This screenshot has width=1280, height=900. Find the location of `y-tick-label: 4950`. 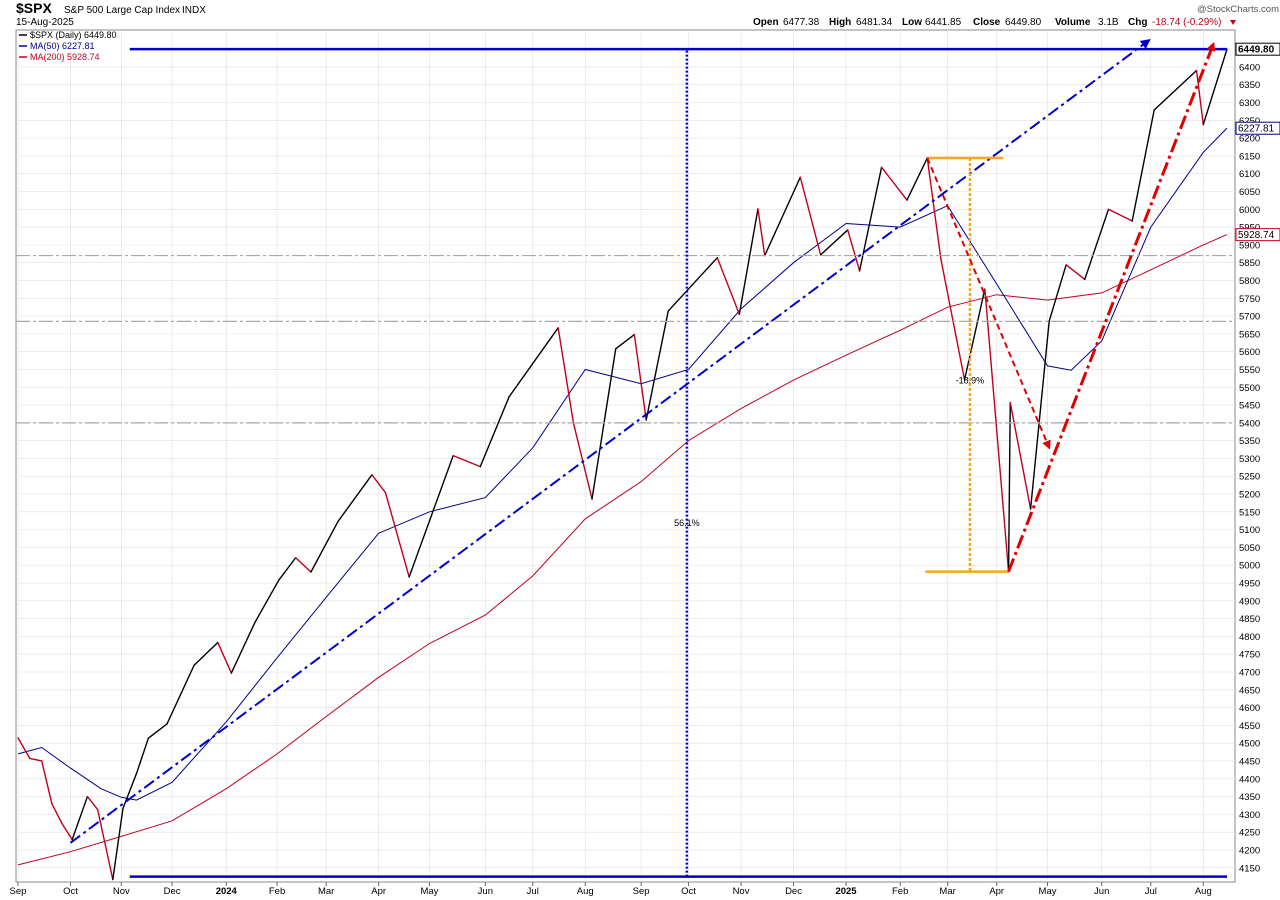

y-tick-label: 4950 is located at coordinates (1249, 584).